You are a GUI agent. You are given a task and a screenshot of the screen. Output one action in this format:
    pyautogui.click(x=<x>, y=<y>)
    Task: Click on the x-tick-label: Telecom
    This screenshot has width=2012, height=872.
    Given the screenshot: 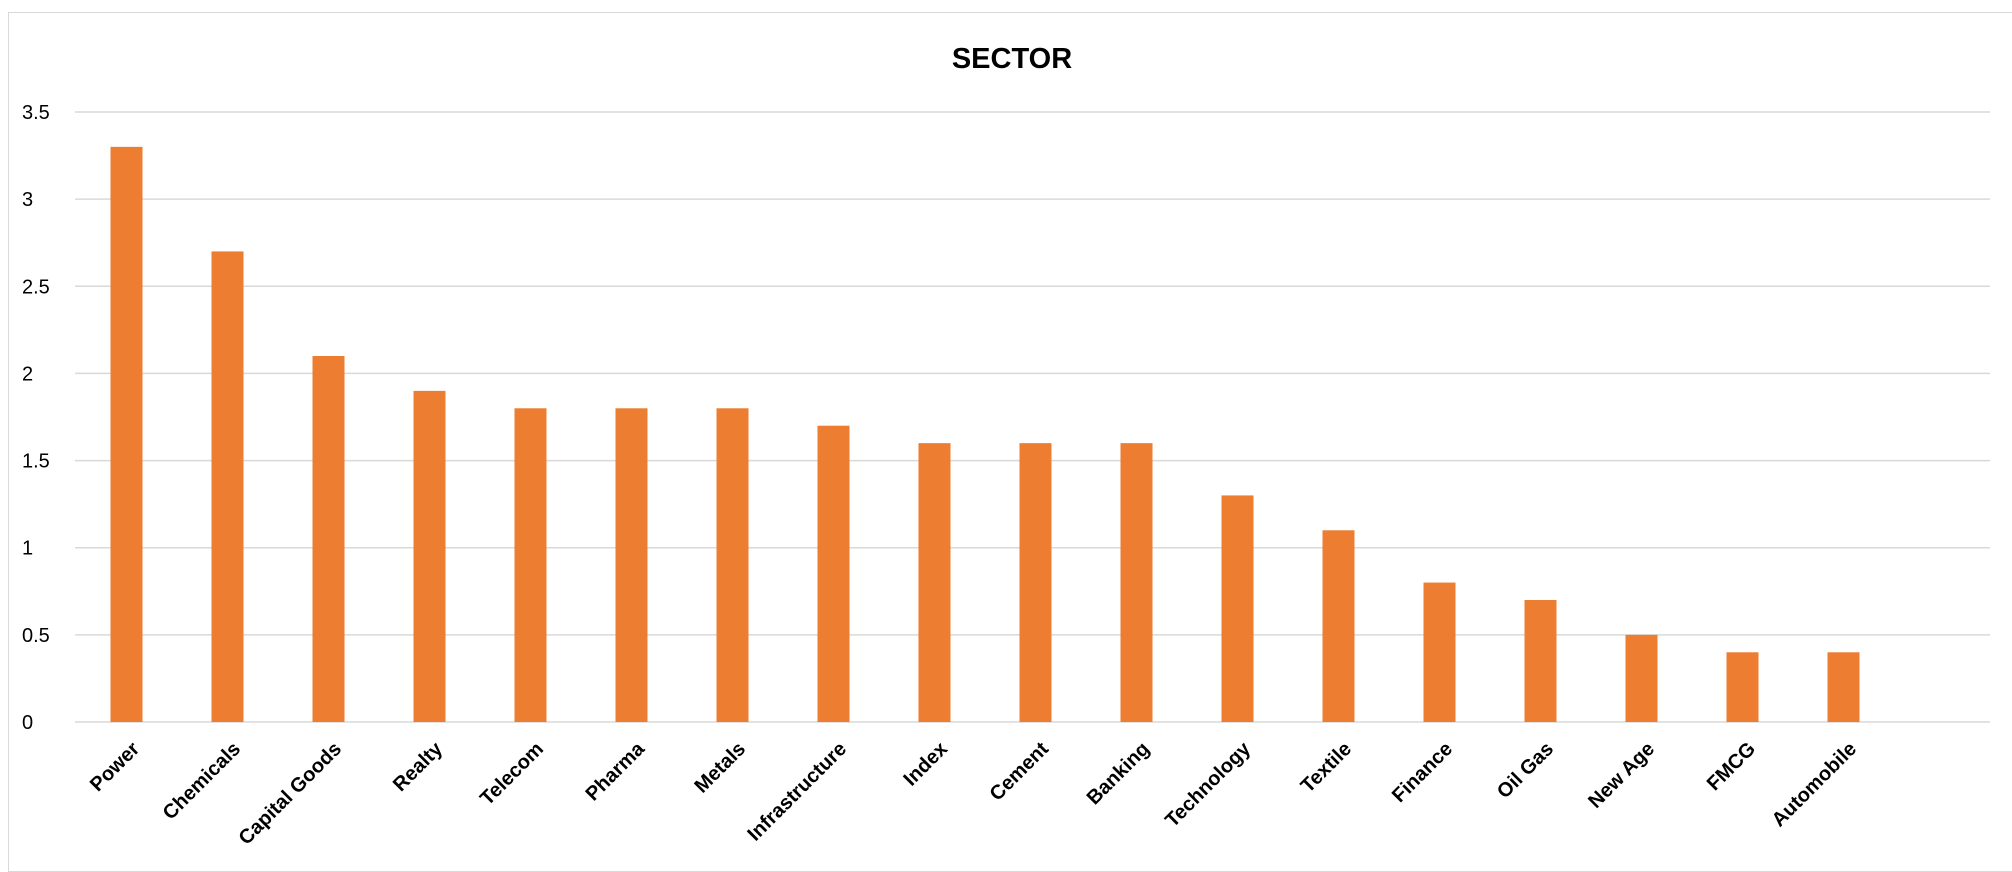 What is the action you would take?
    pyautogui.click(x=512, y=774)
    